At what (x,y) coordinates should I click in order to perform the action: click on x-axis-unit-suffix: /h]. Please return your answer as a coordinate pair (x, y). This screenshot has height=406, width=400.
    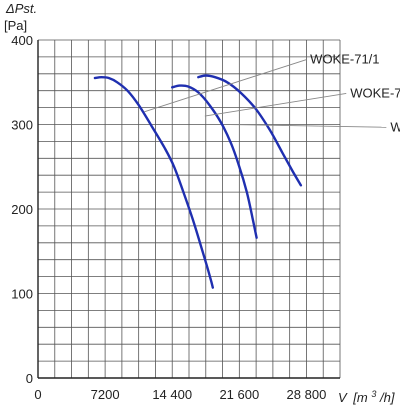
    Looking at the image, I should click on (387, 397).